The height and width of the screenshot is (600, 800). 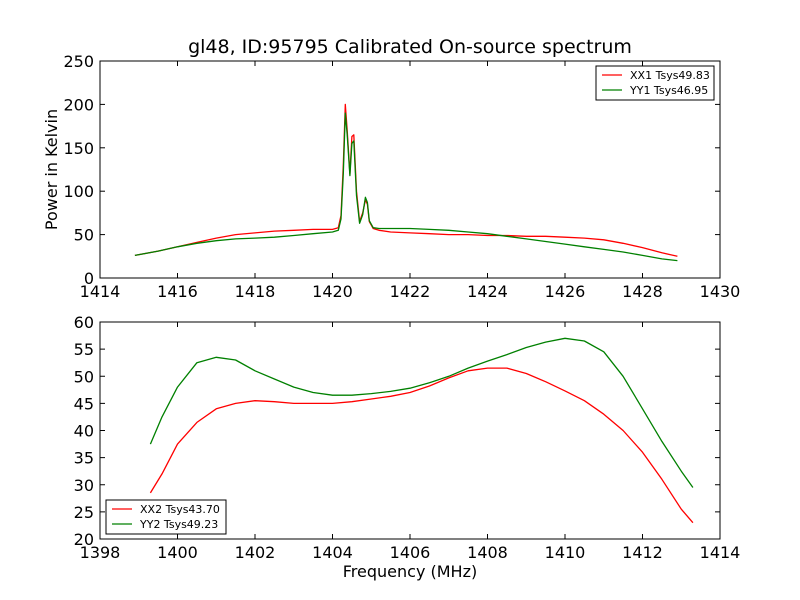 I want to click on x-tick-label: 1400, so click(x=177, y=552).